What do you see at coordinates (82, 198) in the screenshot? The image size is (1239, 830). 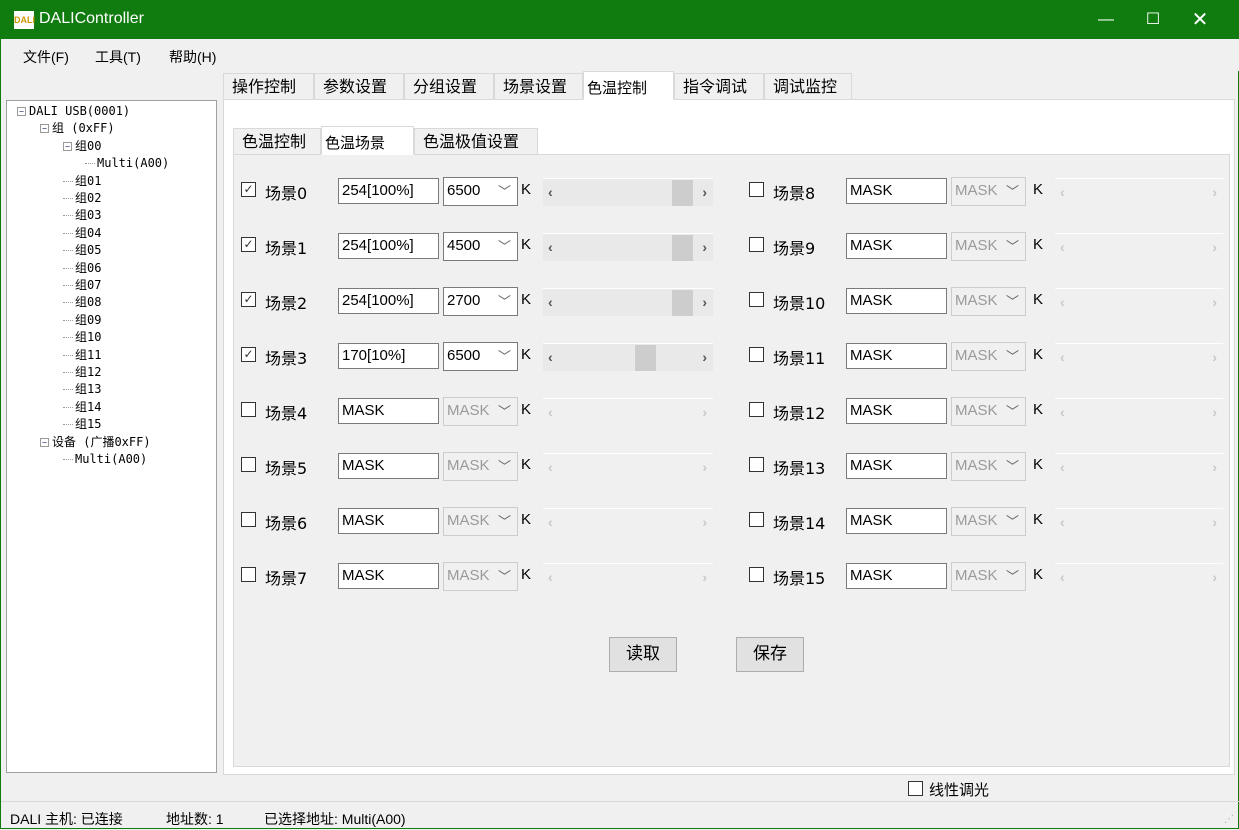 I see `tree-node: 组02` at bounding box center [82, 198].